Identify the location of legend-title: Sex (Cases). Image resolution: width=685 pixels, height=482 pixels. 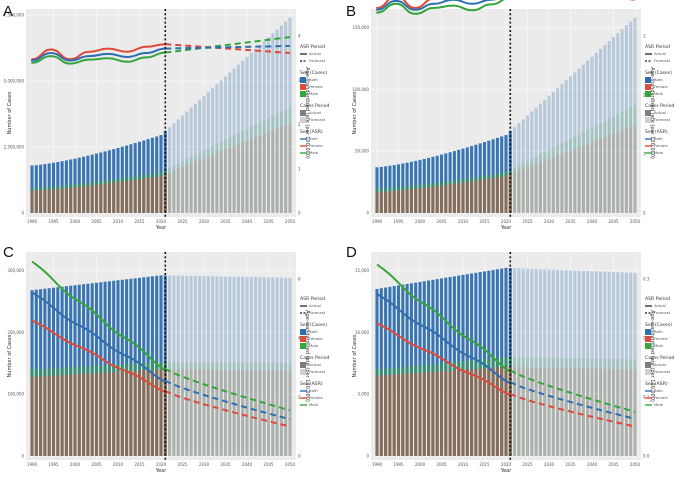
(658, 73).